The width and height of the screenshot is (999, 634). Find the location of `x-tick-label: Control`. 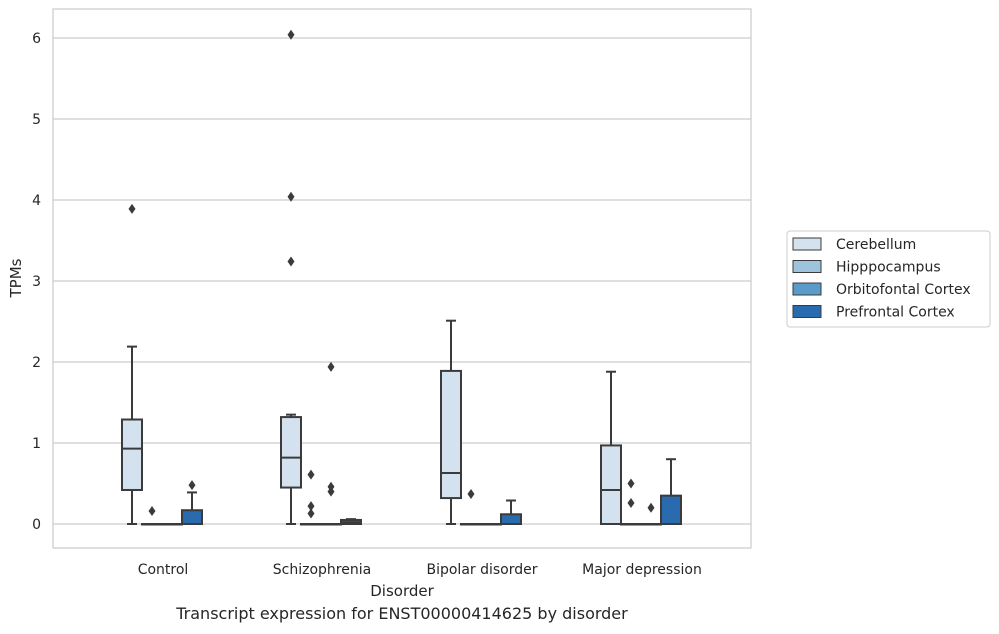

x-tick-label: Control is located at coordinates (163, 570).